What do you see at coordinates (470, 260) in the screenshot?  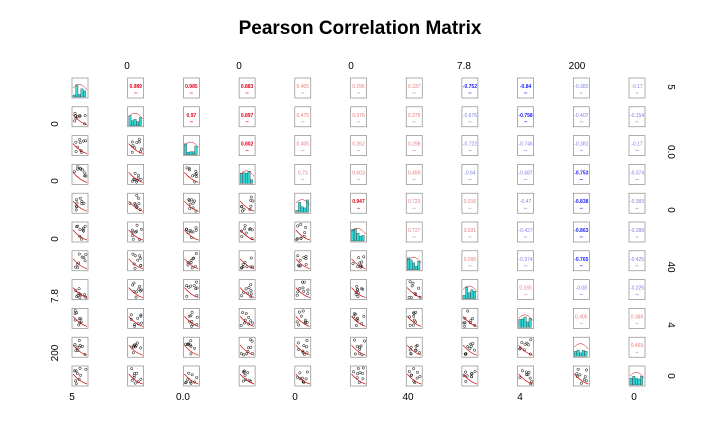 I see `corr-value: 0.095` at bounding box center [470, 260].